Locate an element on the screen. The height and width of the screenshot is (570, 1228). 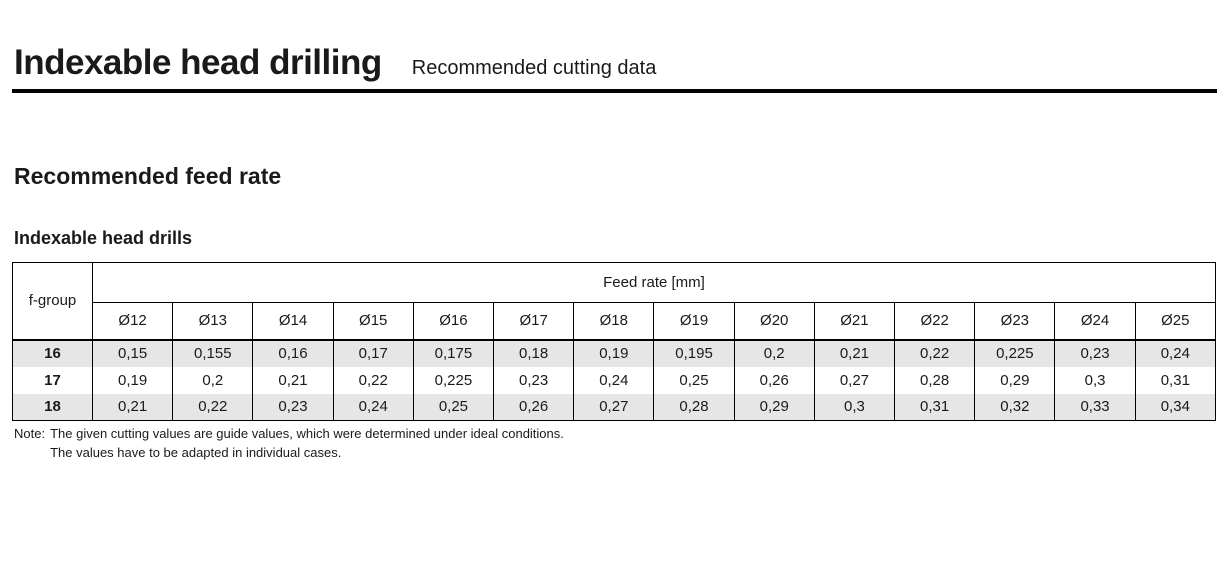
page-title: Indexable head drilling is located at coordinates (198, 62).